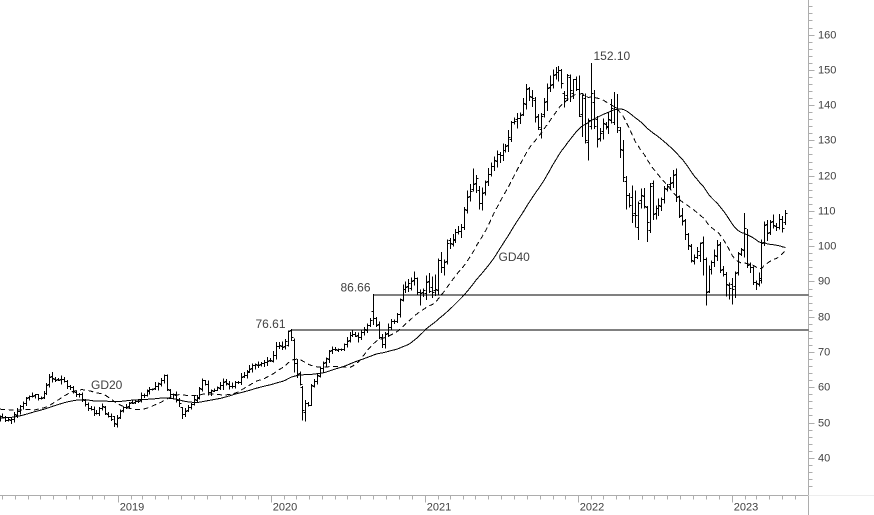  I want to click on svg-text: 2022, so click(592, 508).